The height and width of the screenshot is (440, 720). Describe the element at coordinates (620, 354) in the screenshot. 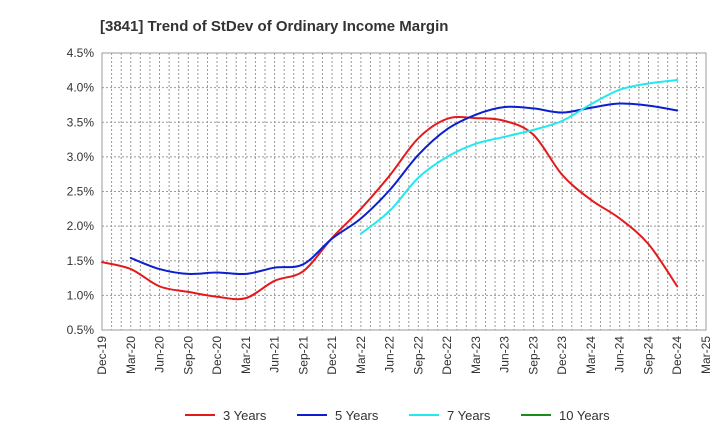

I see `x-tick-label: Jun-24` at that location.